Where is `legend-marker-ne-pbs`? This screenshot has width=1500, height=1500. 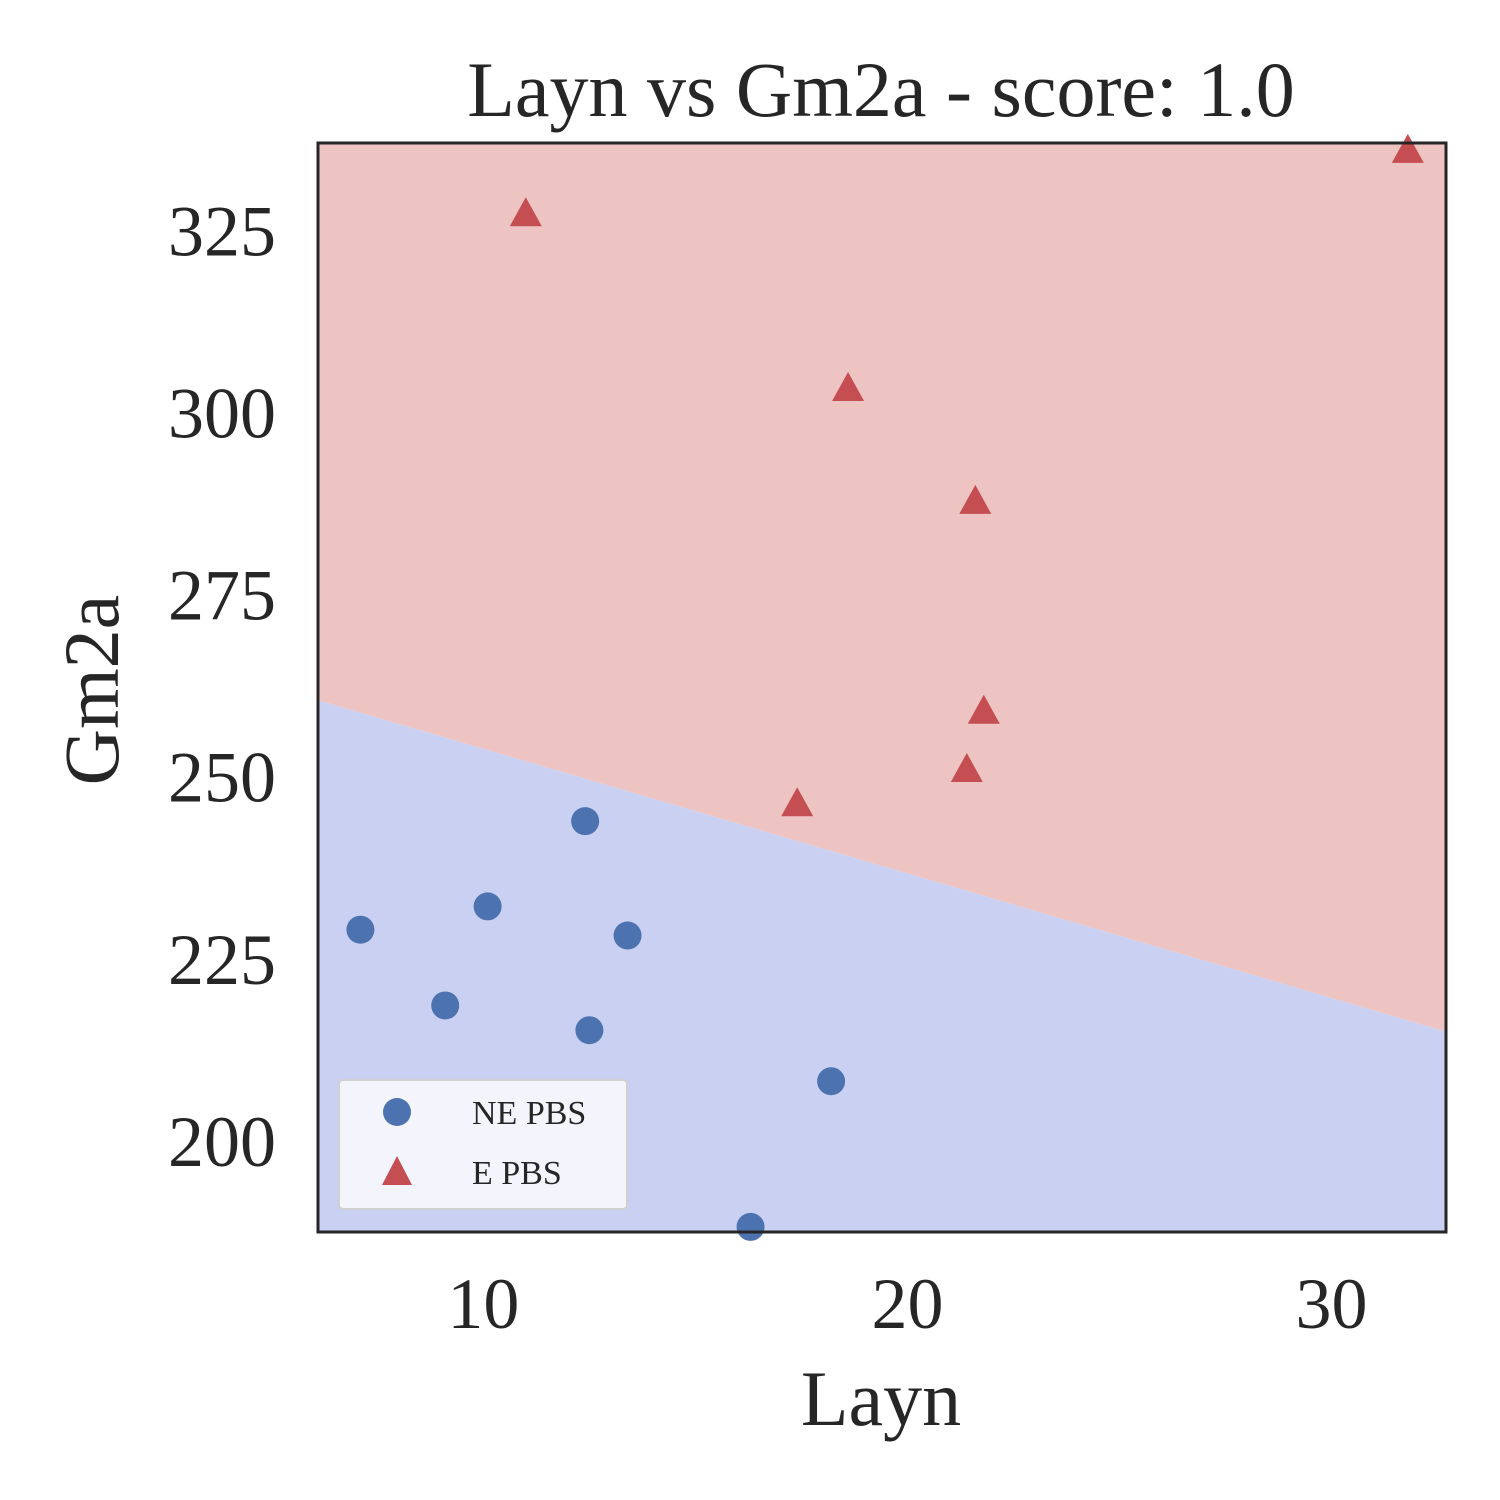 legend-marker-ne-pbs is located at coordinates (397, 1112).